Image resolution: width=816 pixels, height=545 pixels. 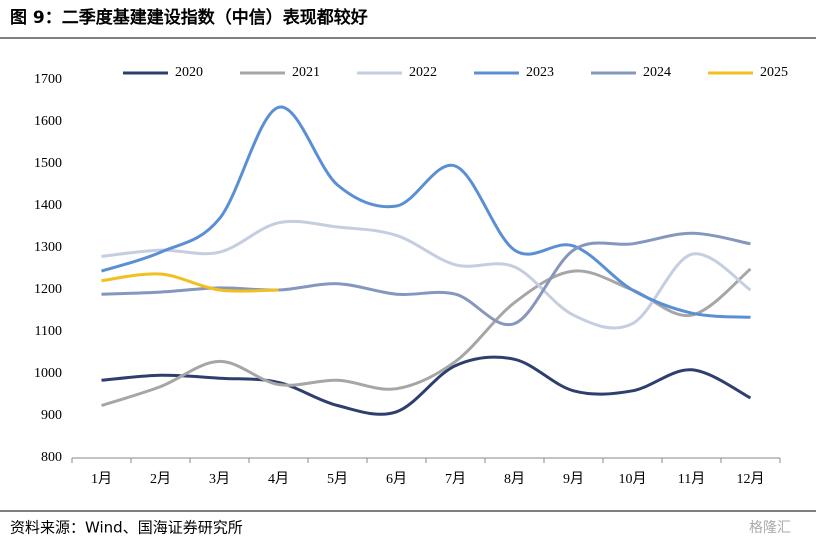 What do you see at coordinates (455, 479) in the screenshot?
I see `x-tick-label: 7月` at bounding box center [455, 479].